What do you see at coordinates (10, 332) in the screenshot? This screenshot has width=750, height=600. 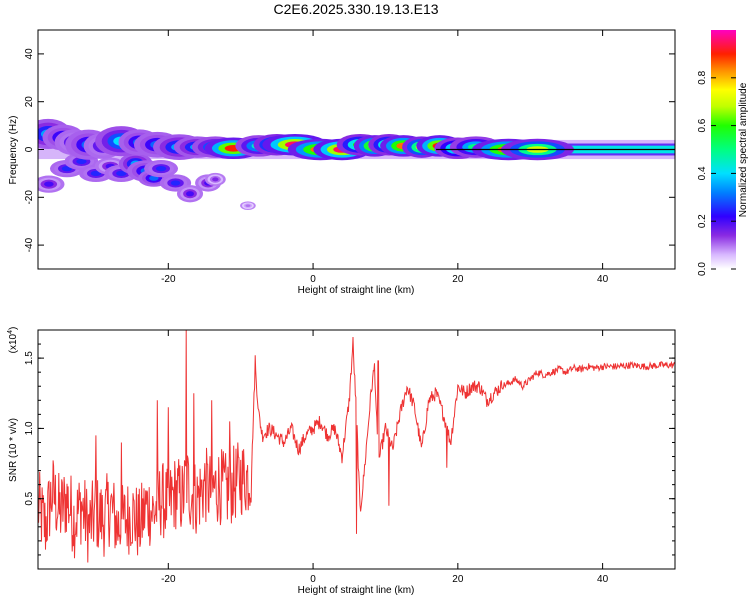 I see `snr-y-multiplier-exponent: 4` at bounding box center [10, 332].